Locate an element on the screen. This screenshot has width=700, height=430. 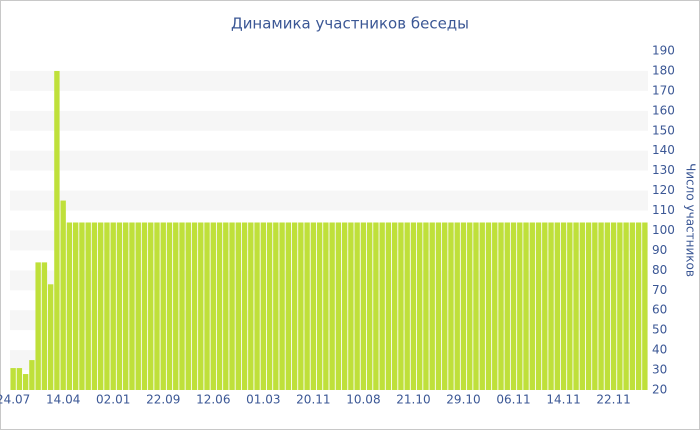
x-tick-label: 20.11 is located at coordinates (313, 400).